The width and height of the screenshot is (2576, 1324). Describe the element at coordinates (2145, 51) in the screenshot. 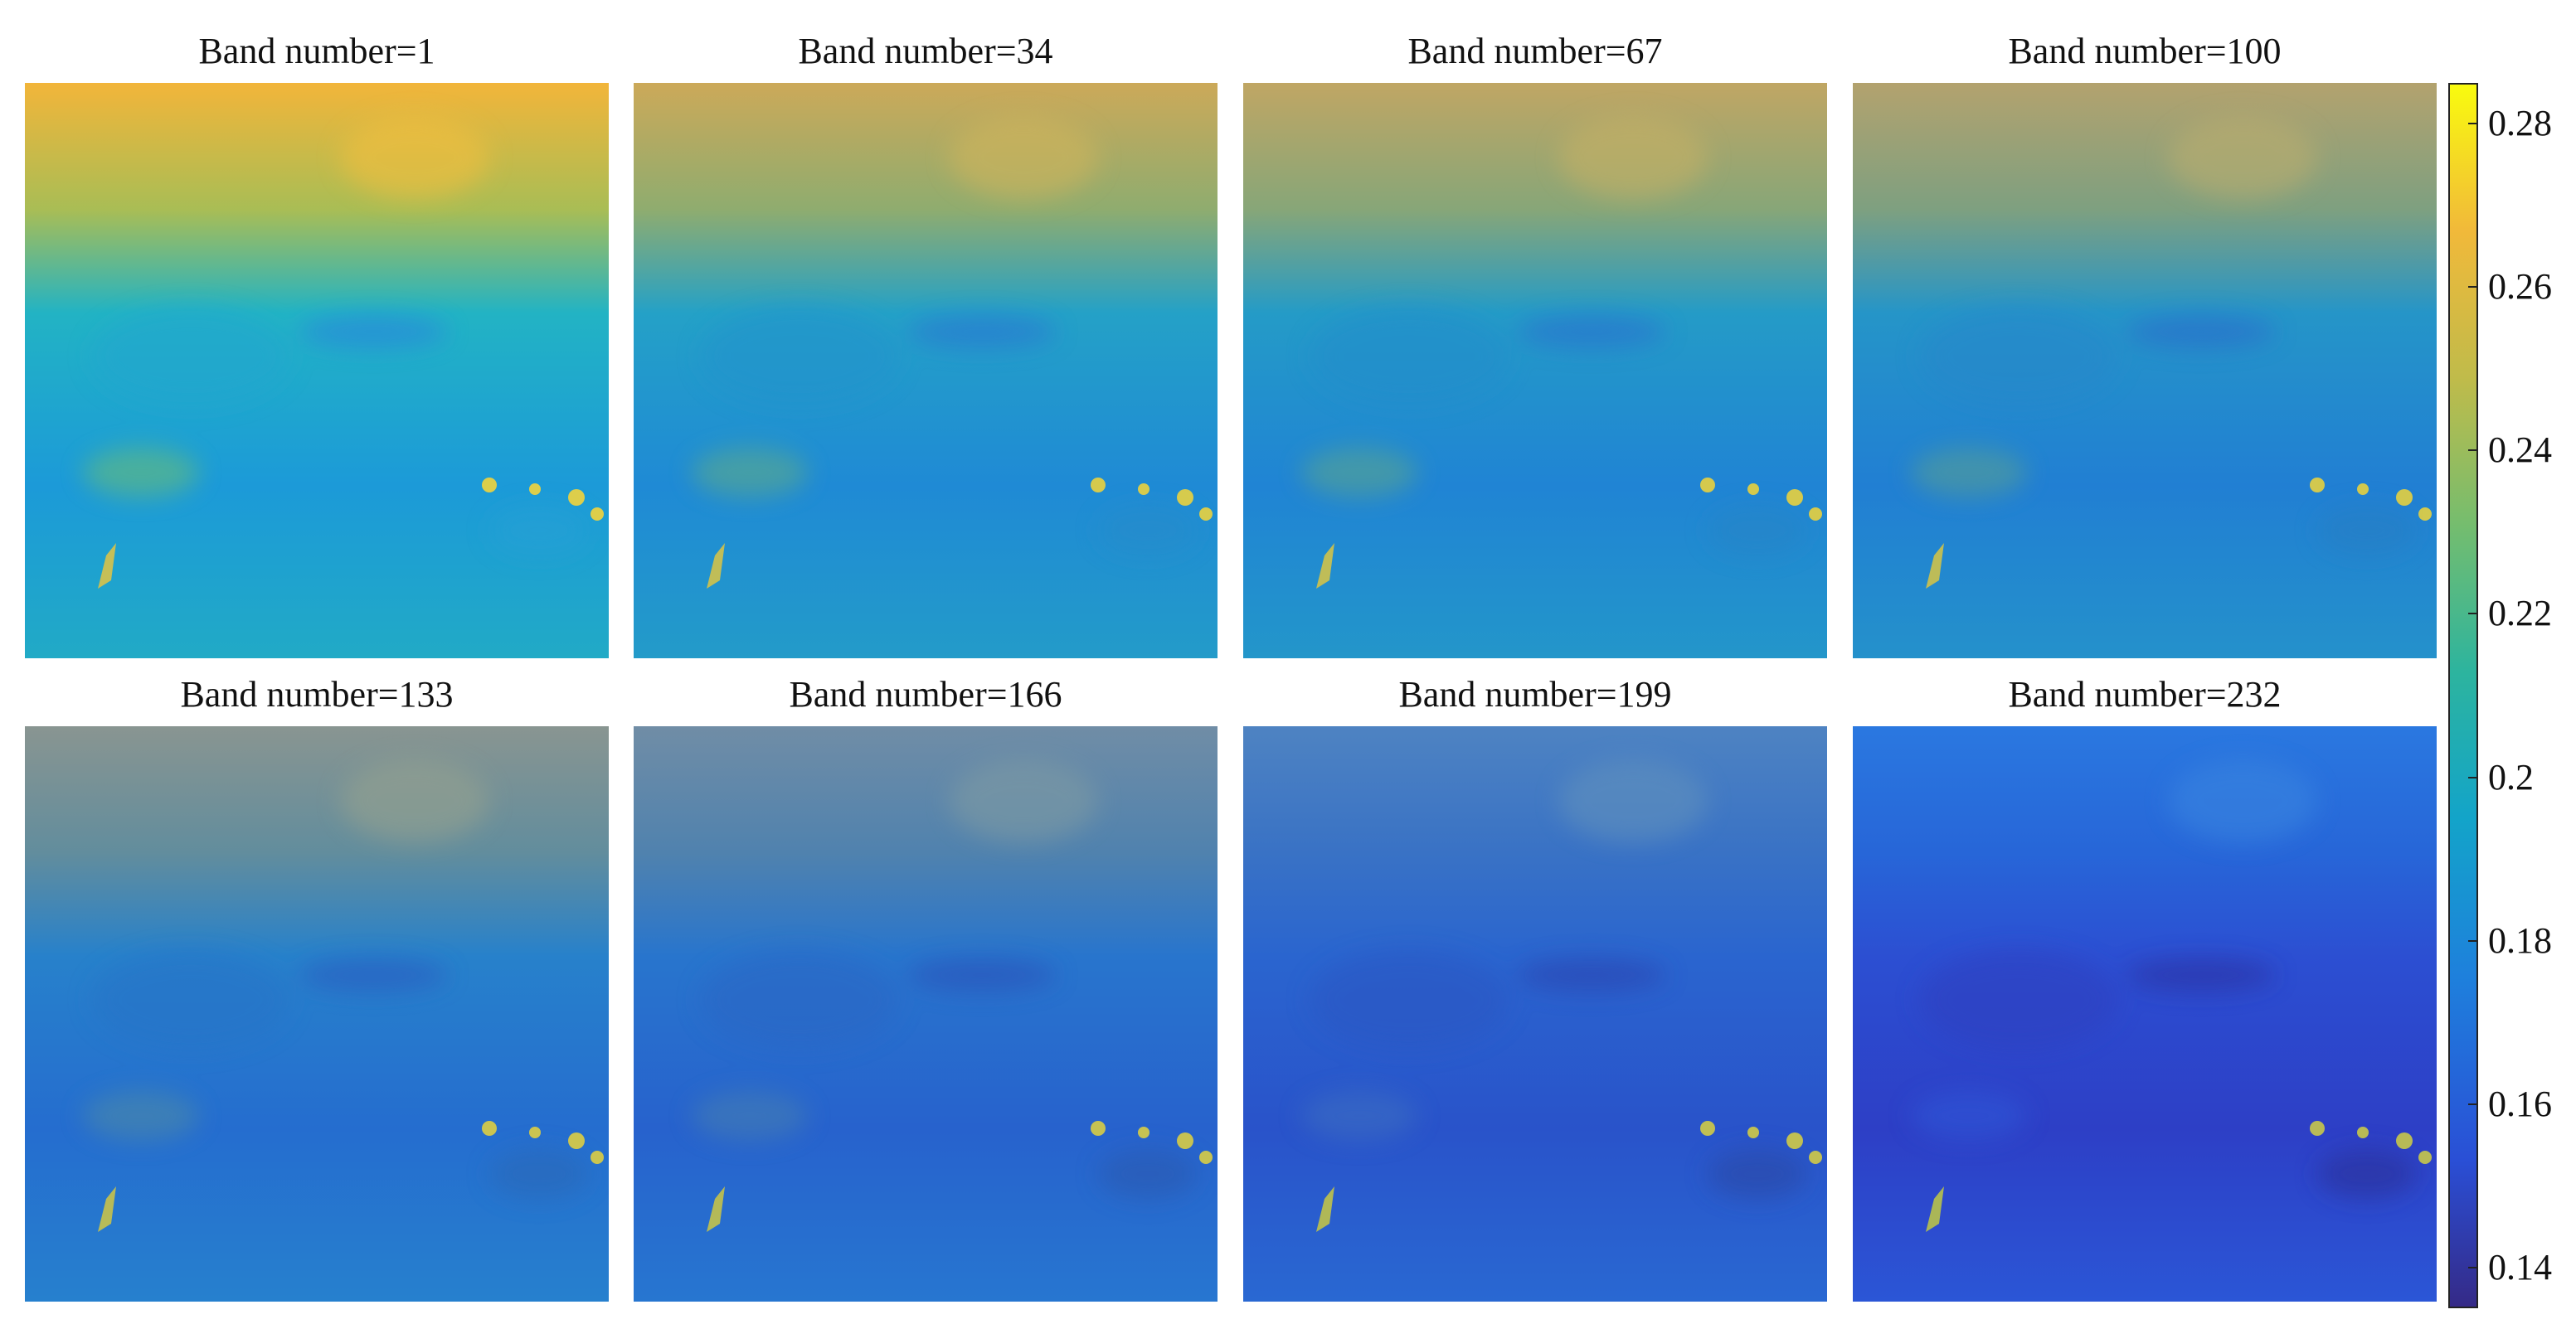

I see `band-panel-title: Band number=100` at that location.